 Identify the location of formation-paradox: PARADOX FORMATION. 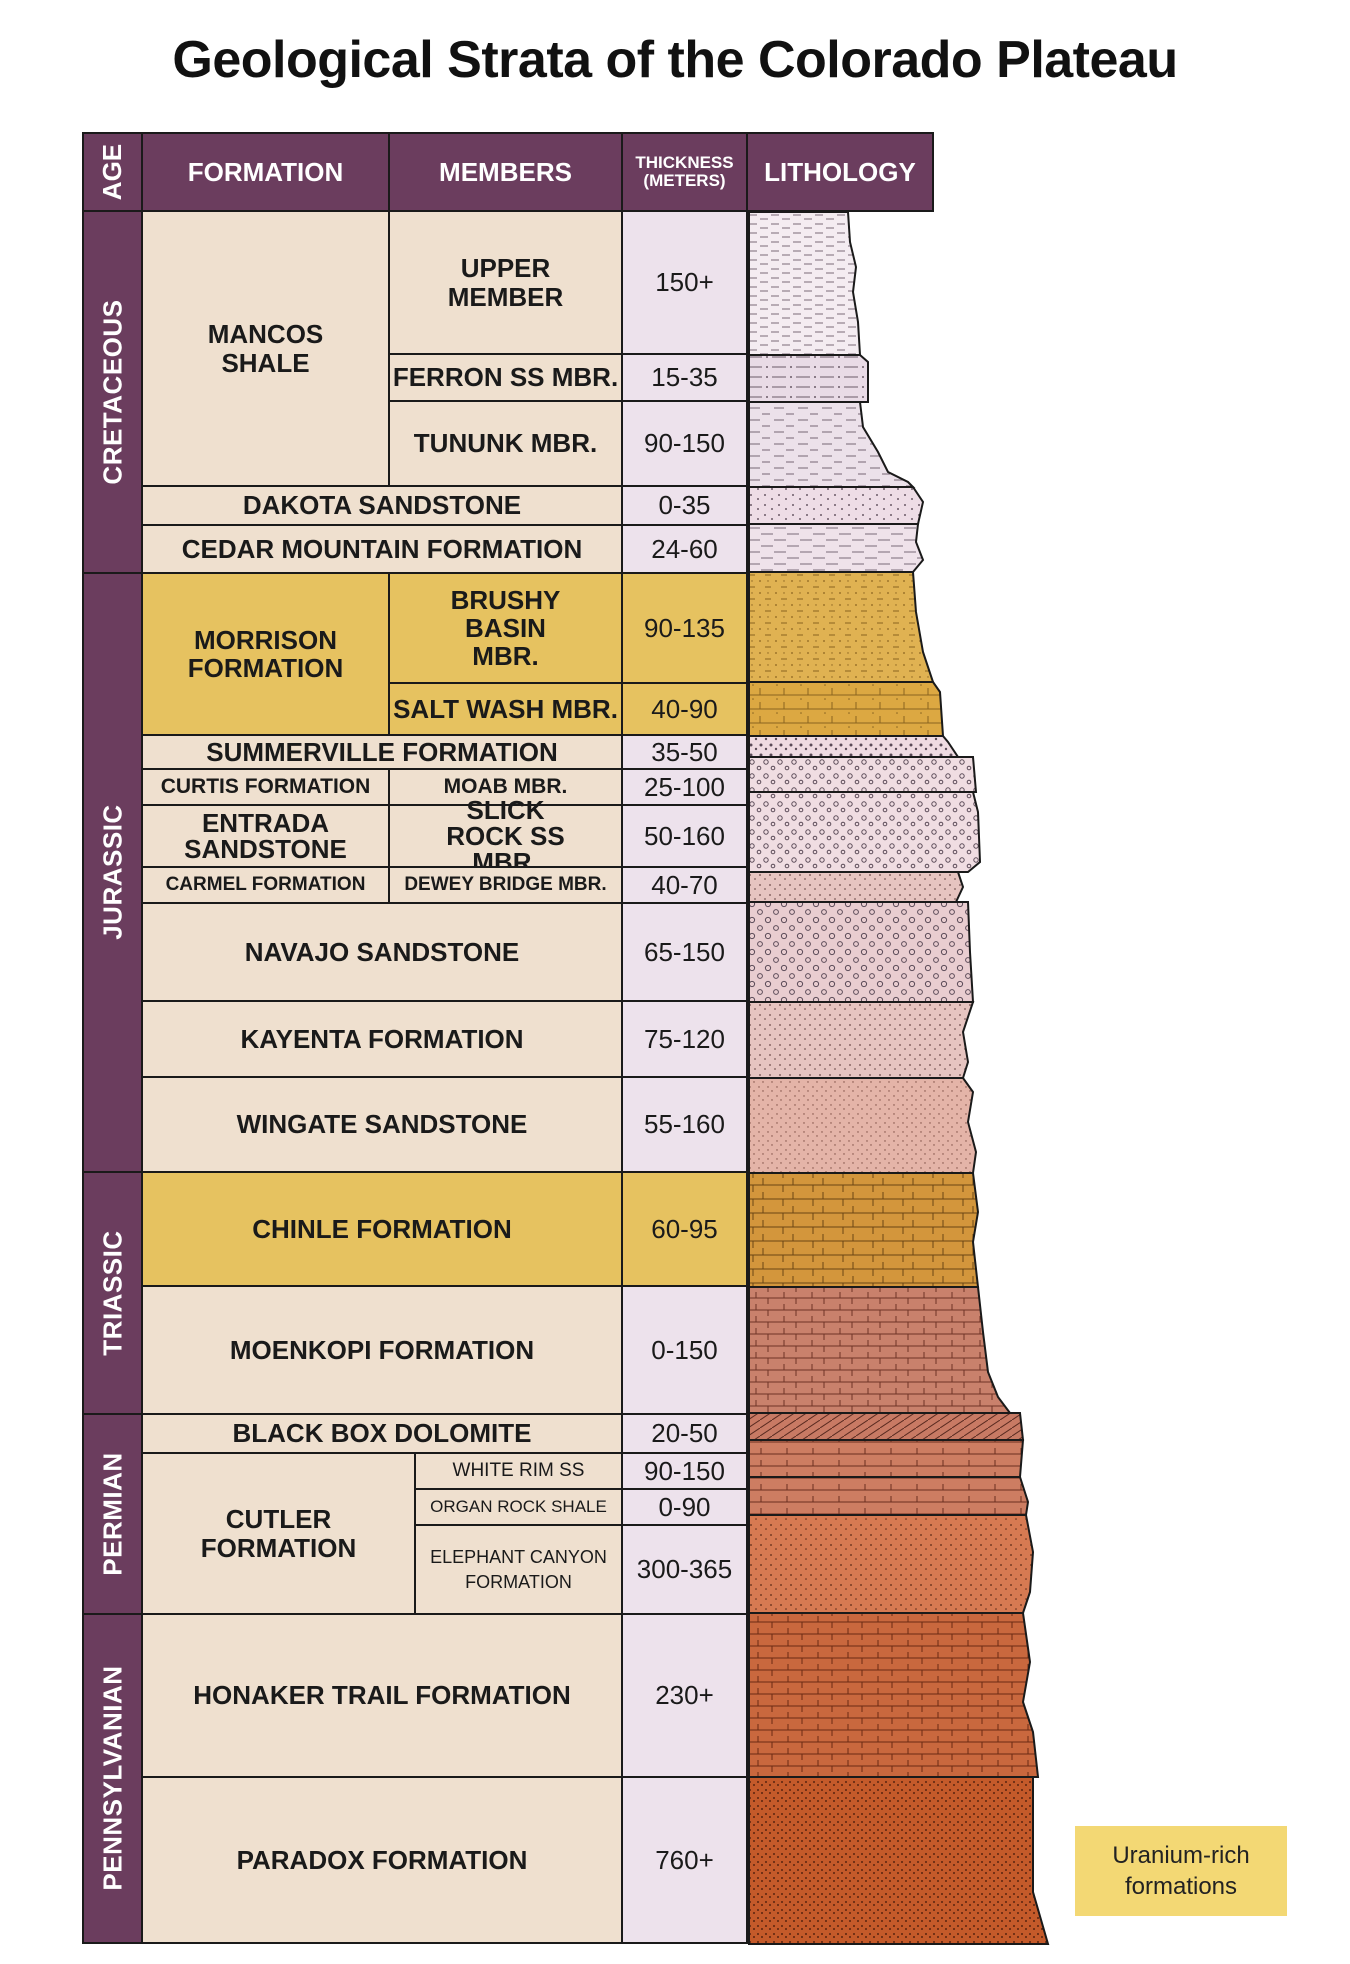
(382, 1860).